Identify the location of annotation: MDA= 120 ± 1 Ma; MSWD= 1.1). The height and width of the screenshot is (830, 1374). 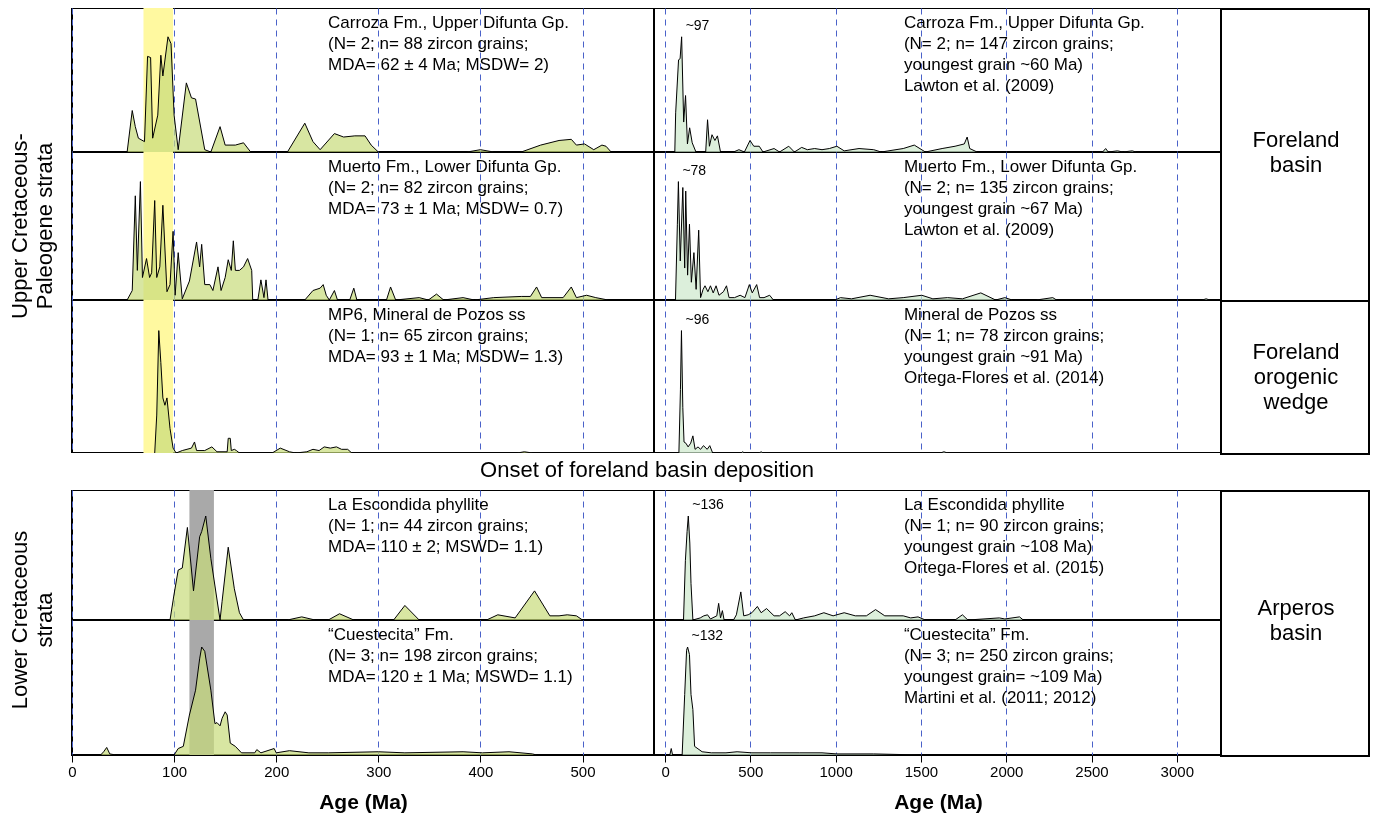
(450, 676).